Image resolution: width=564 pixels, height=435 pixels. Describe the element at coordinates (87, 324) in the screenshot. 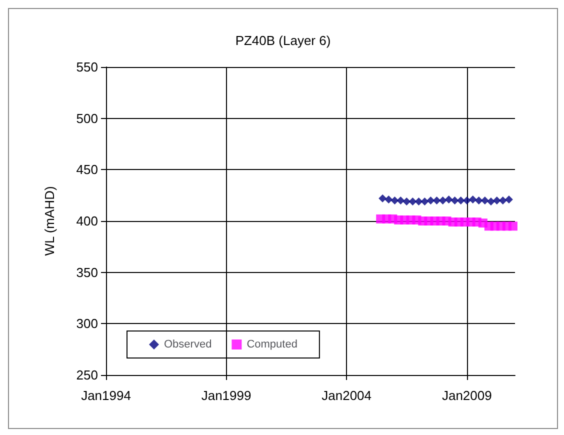

I see `y-tick-label: 300` at that location.